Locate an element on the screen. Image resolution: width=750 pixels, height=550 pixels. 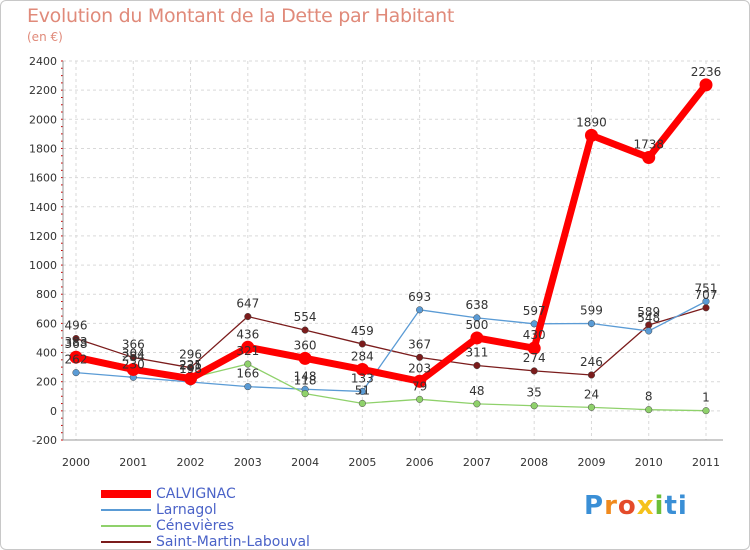
data-label: 246 is located at coordinates (591, 362).